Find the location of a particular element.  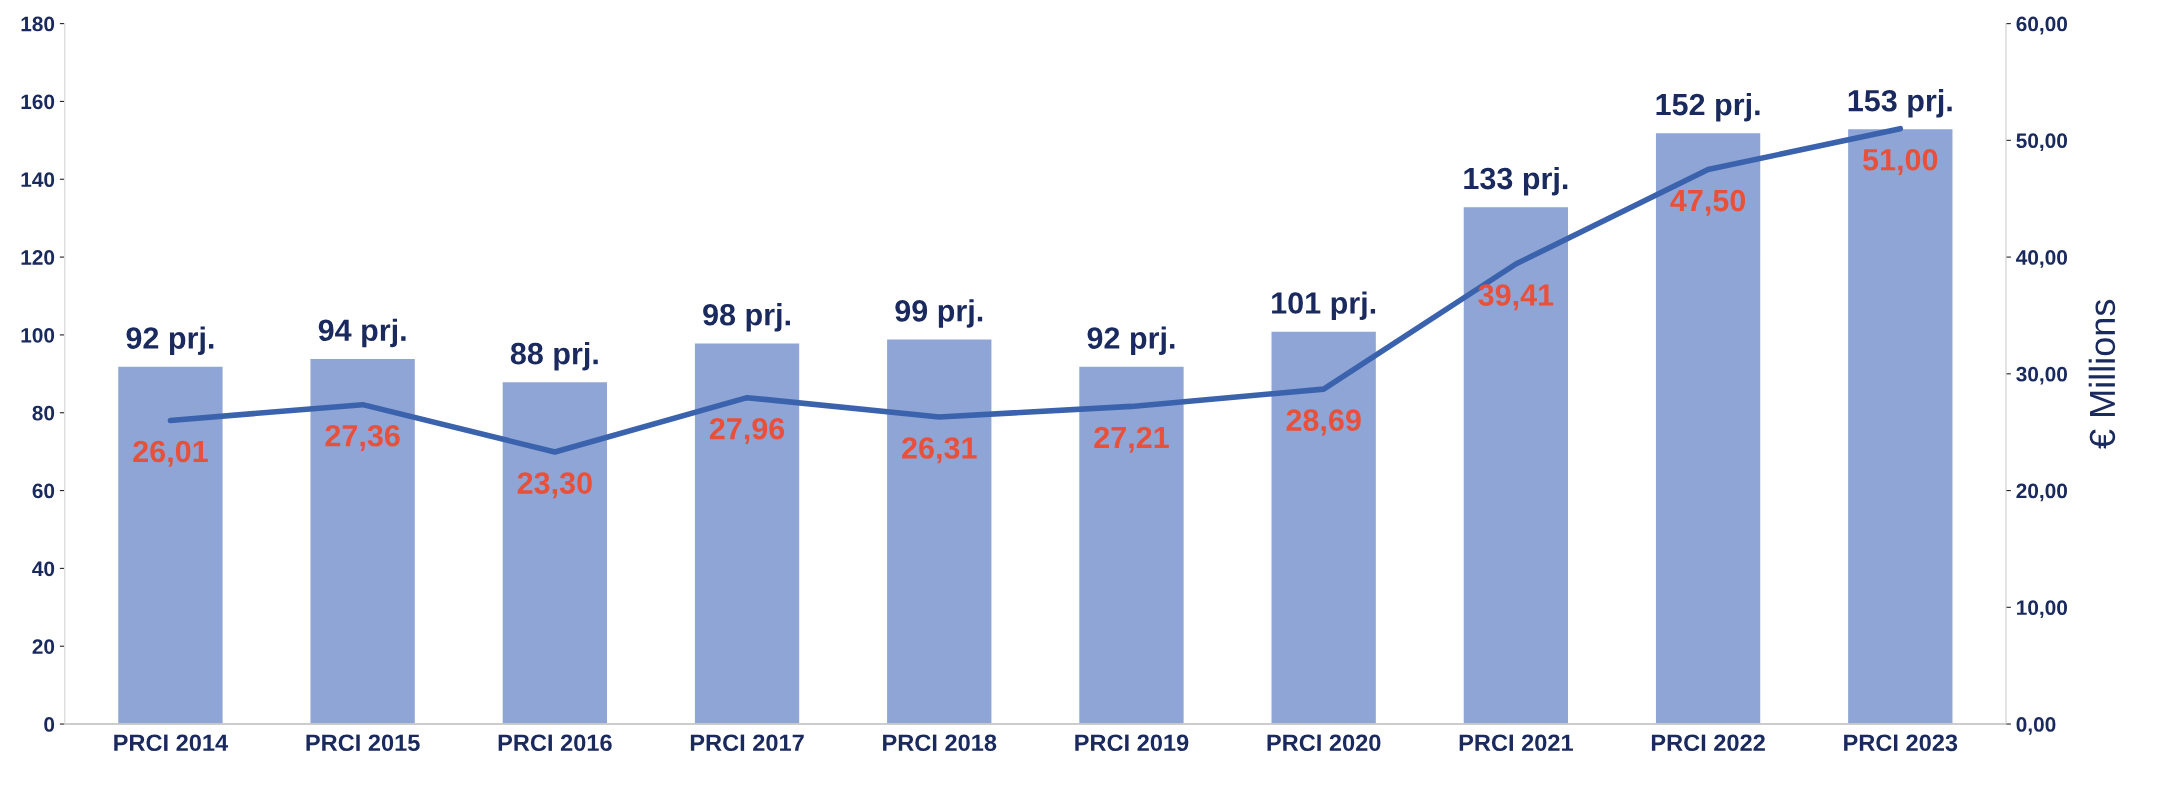

data-label: 28,69 is located at coordinates (1323, 422).